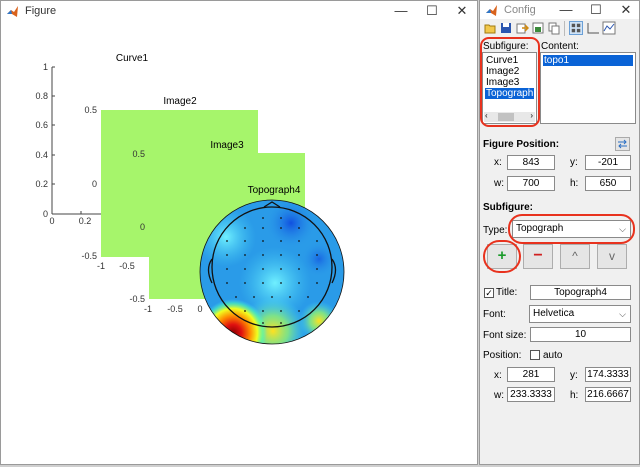 This screenshot has height=467, width=640. Describe the element at coordinates (571, 229) in the screenshot. I see `type-select: Topograph ⌵` at that location.